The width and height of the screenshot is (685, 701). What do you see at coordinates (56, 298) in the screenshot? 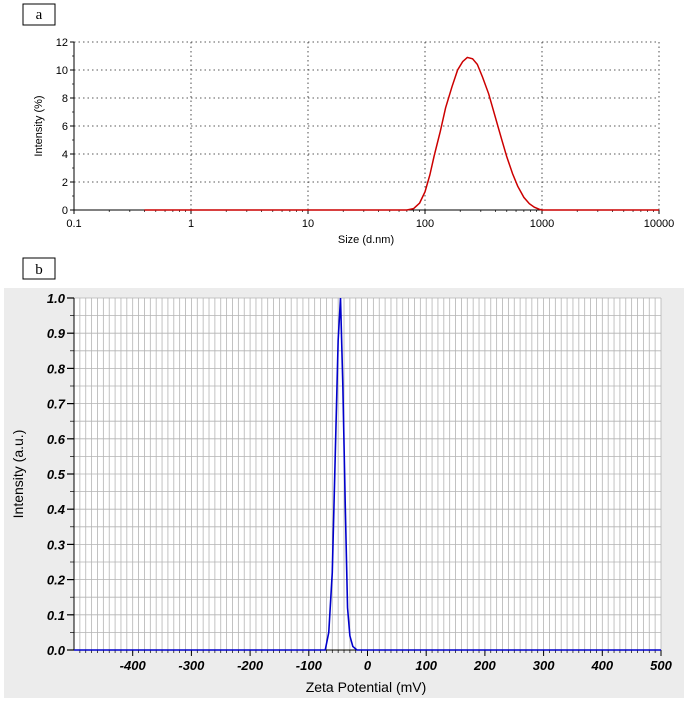
I see `panel-b-y-tick-label: 1.0` at bounding box center [56, 298].